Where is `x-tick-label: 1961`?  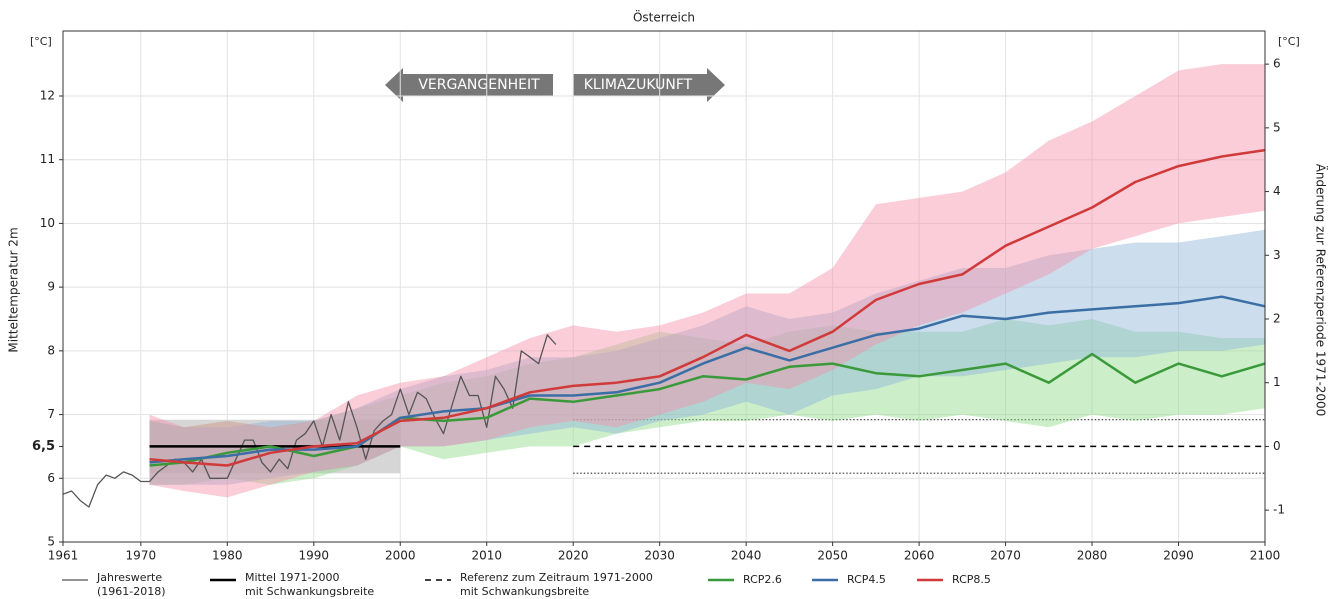
x-tick-label: 1961 is located at coordinates (63, 556).